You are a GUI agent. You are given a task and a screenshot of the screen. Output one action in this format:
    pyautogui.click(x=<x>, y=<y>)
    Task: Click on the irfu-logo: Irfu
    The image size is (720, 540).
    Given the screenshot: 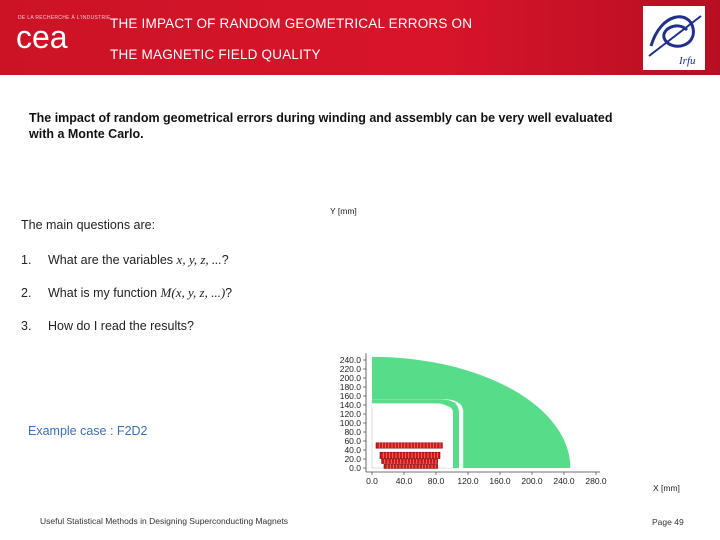 What is the action you would take?
    pyautogui.click(x=674, y=38)
    